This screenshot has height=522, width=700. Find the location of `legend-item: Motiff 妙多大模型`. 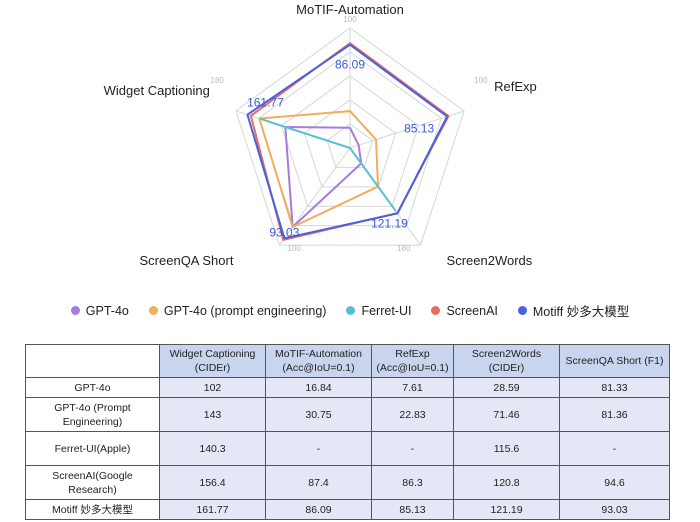

legend-item: Motiff 妙多大模型 is located at coordinates (573, 310).